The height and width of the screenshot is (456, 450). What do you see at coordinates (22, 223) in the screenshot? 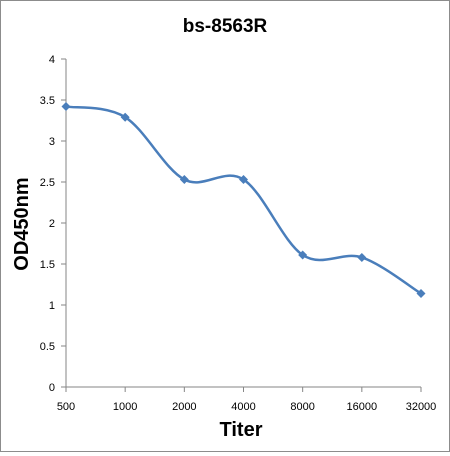
I see `y-axis-label: OD450nm` at bounding box center [22, 223].